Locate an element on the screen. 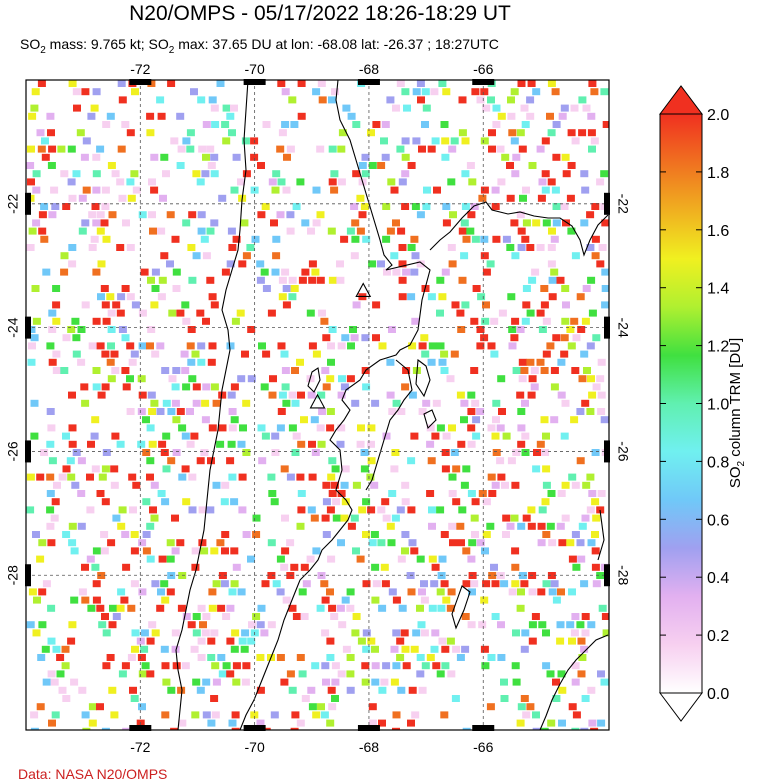 This screenshot has width=757, height=783. volcano-markers is located at coordinates (340, 345).